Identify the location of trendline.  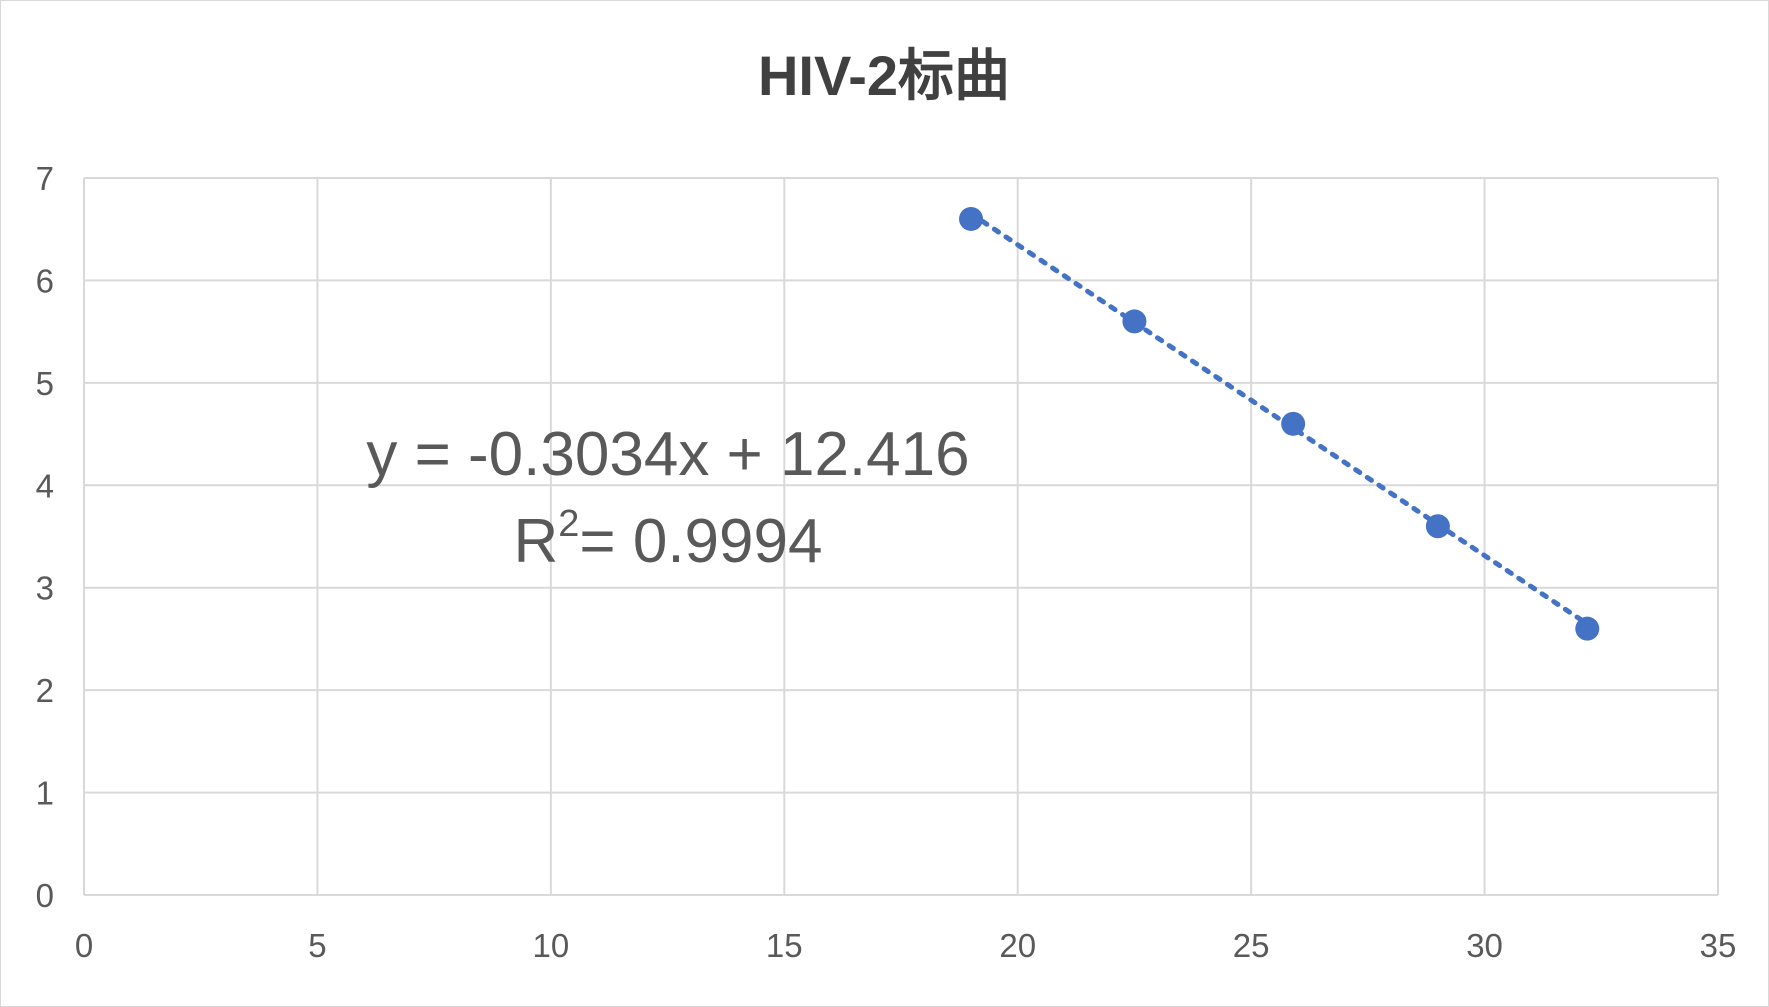
(1279, 419).